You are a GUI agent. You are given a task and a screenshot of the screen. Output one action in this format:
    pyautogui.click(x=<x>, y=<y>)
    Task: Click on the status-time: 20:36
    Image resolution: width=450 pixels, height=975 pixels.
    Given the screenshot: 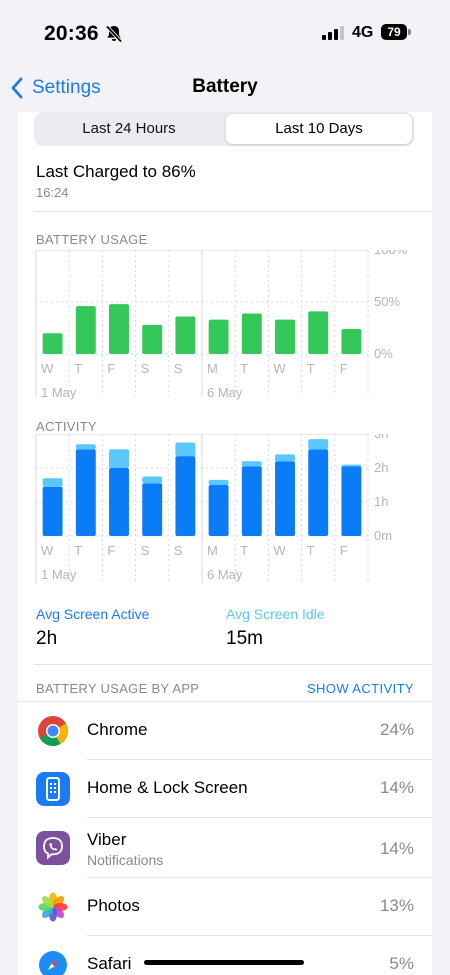 What is the action you would take?
    pyautogui.click(x=71, y=33)
    